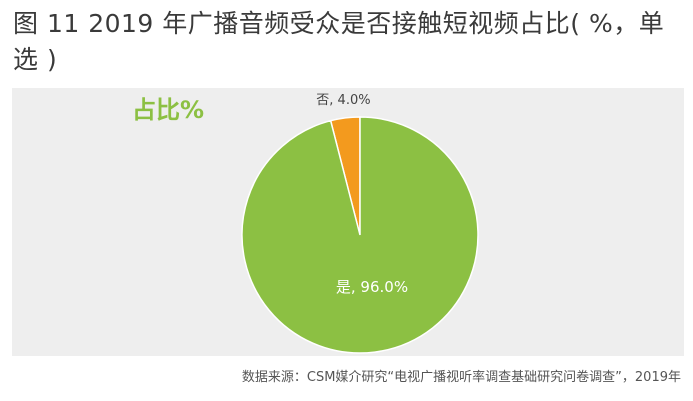 The width and height of the screenshot is (693, 401). Describe the element at coordinates (343, 100) in the screenshot. I see `slice-label-no: 否, 4.0%` at that location.